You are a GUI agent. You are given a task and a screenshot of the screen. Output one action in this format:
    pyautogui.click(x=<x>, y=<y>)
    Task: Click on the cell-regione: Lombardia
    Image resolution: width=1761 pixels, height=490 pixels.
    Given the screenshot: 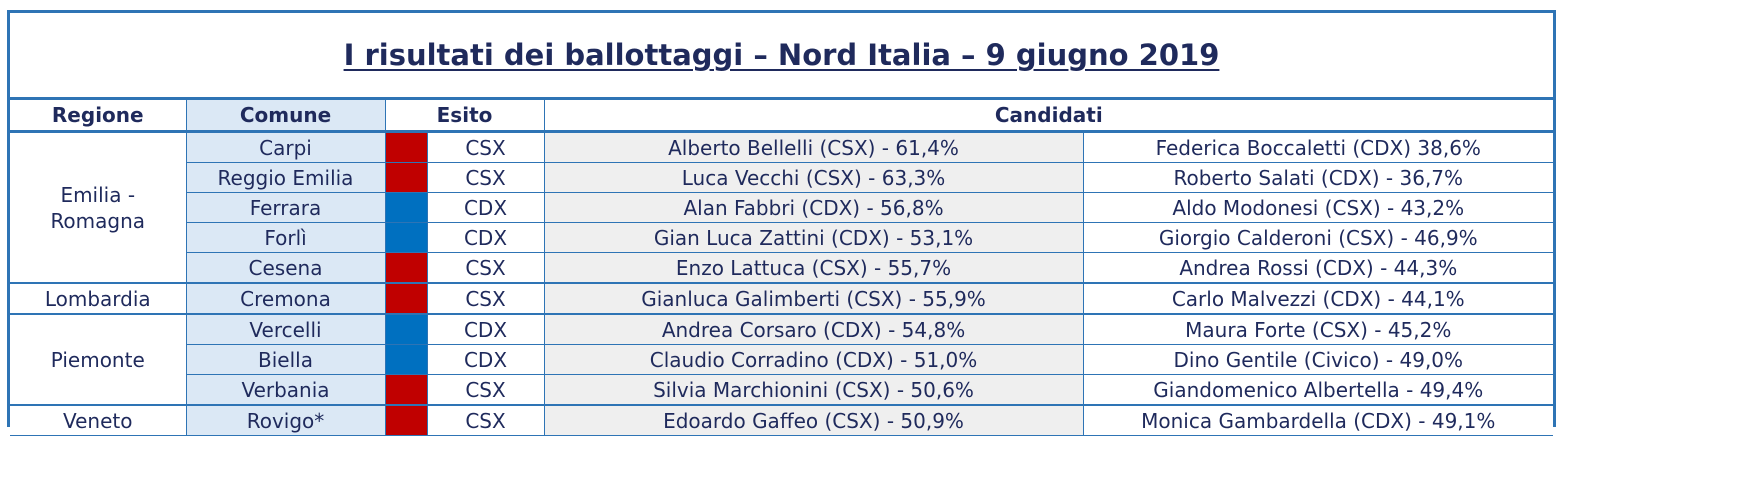 What is the action you would take?
    pyautogui.click(x=98, y=299)
    